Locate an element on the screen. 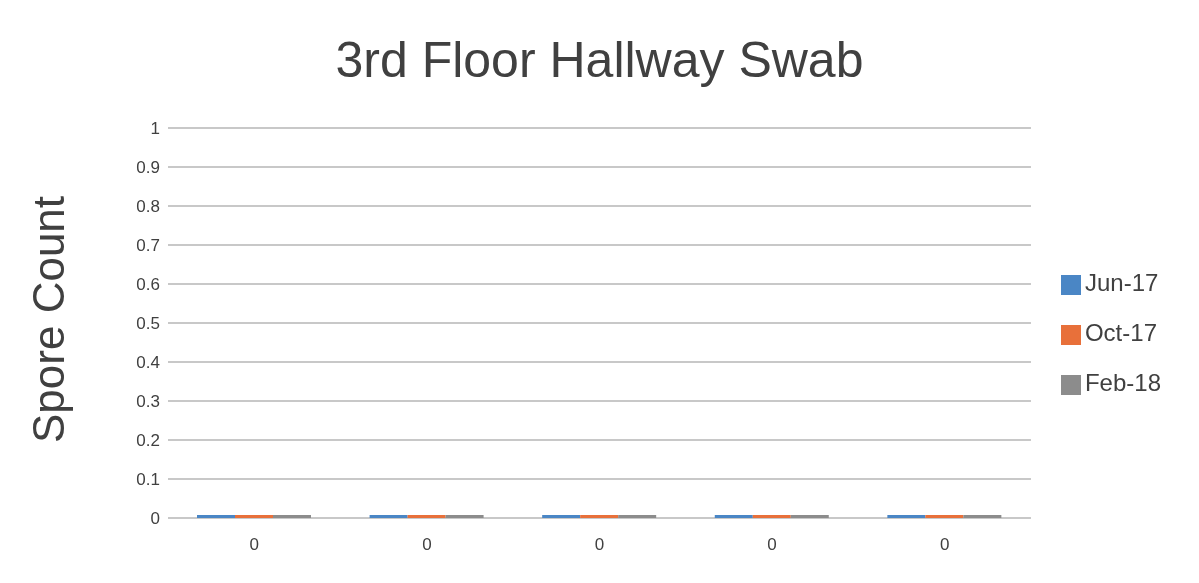 The width and height of the screenshot is (1199, 583). y-tick-label: 1 is located at coordinates (155, 129).